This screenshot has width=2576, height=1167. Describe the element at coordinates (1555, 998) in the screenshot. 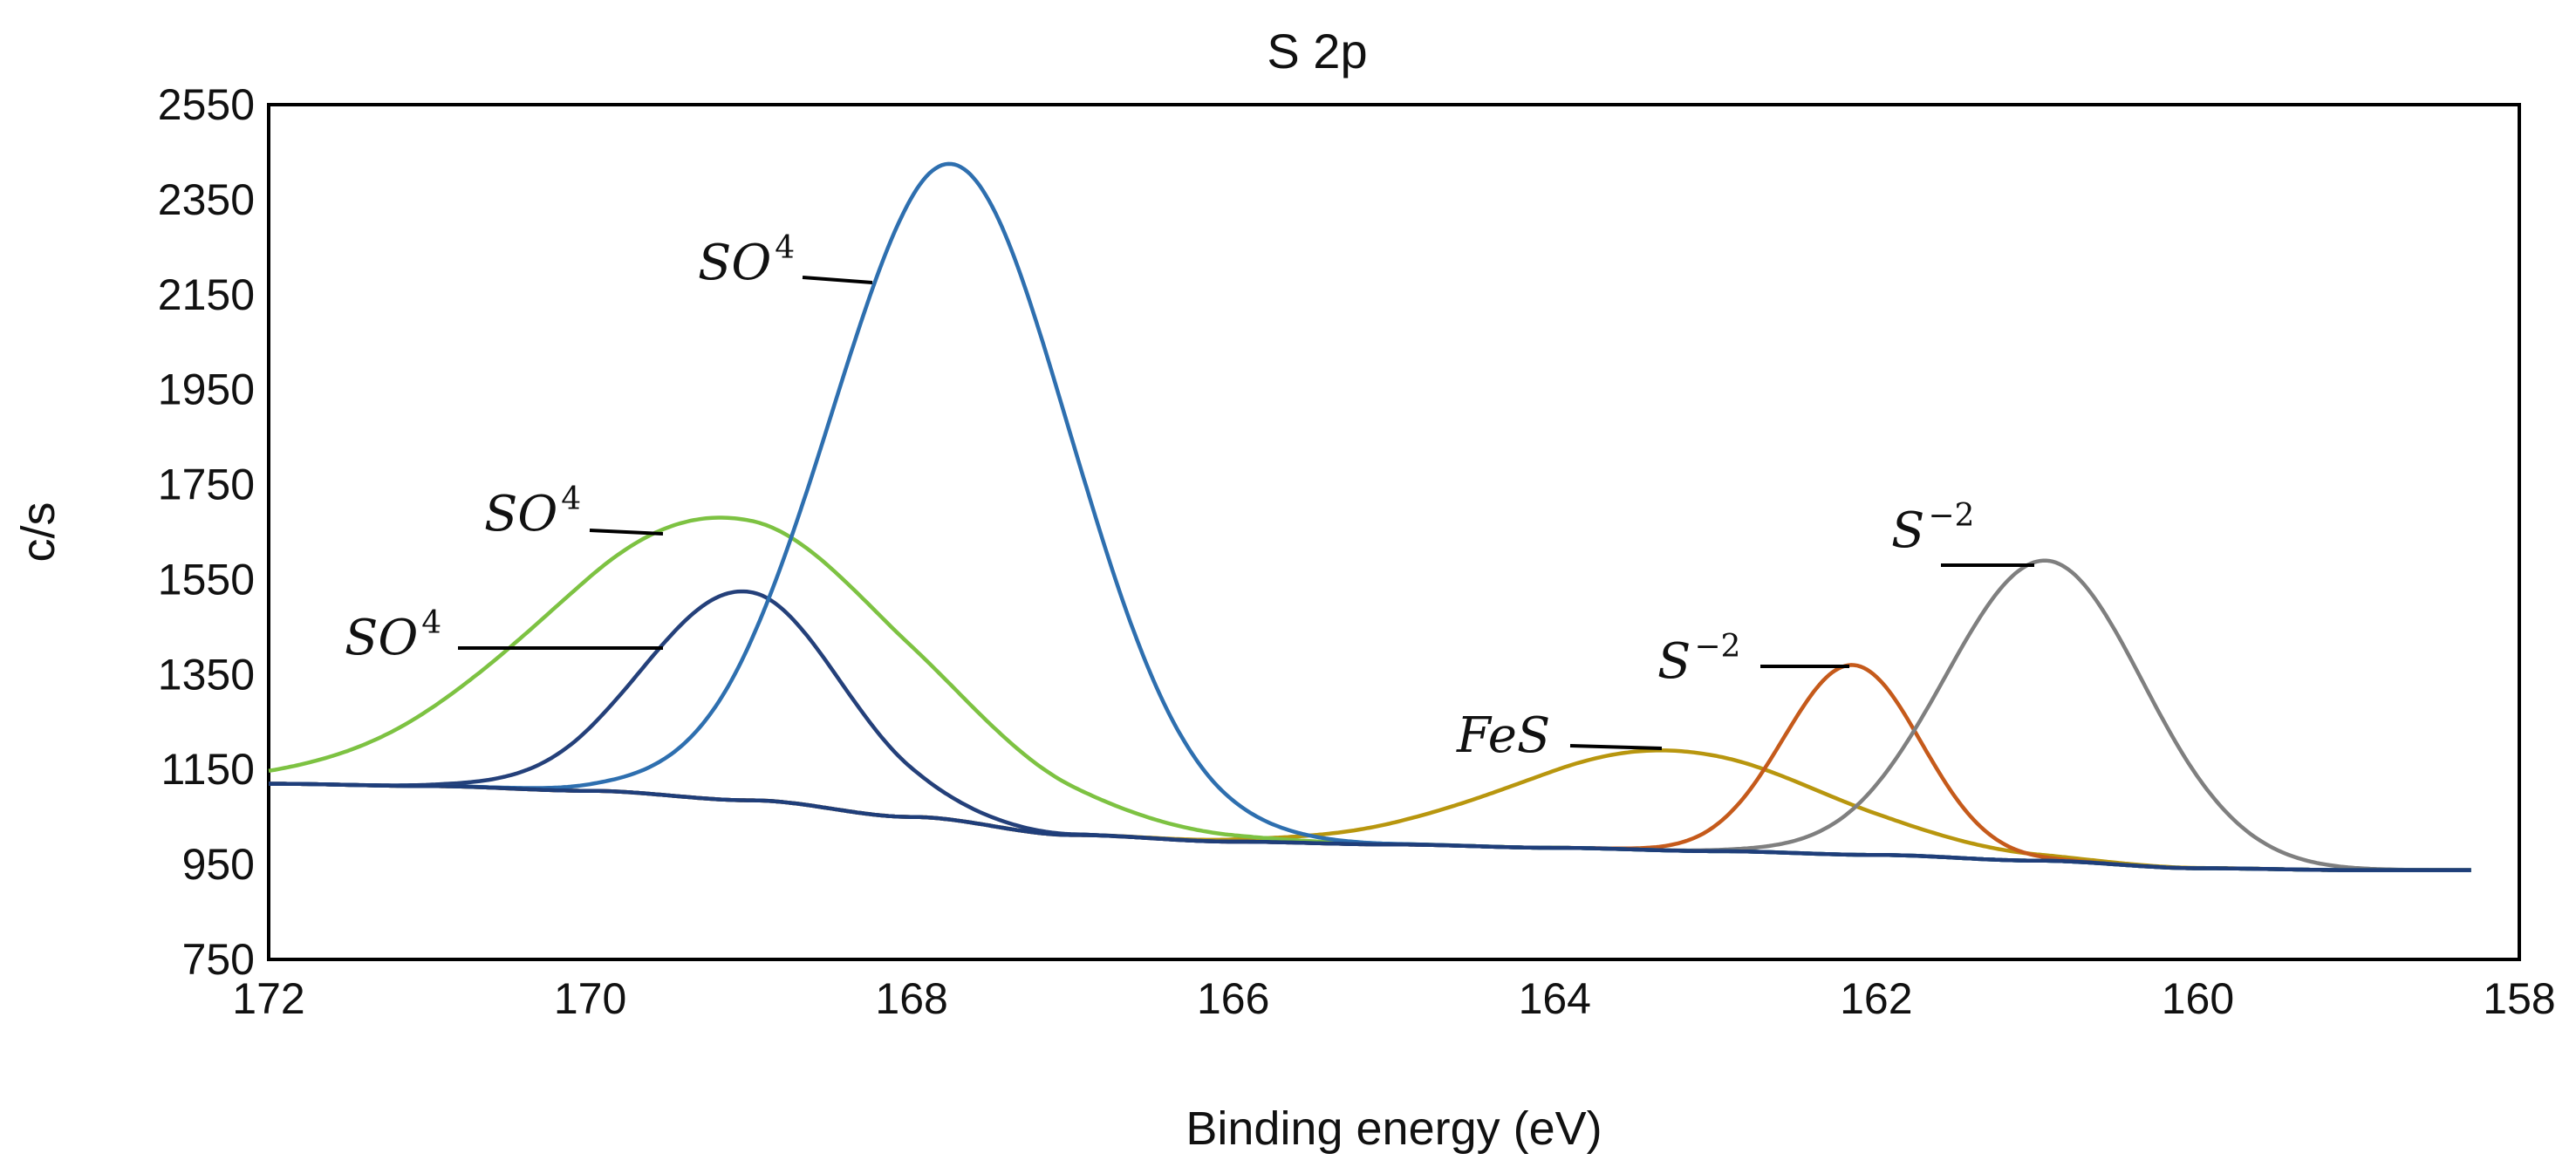

I see `x-tick-label: 164` at that location.